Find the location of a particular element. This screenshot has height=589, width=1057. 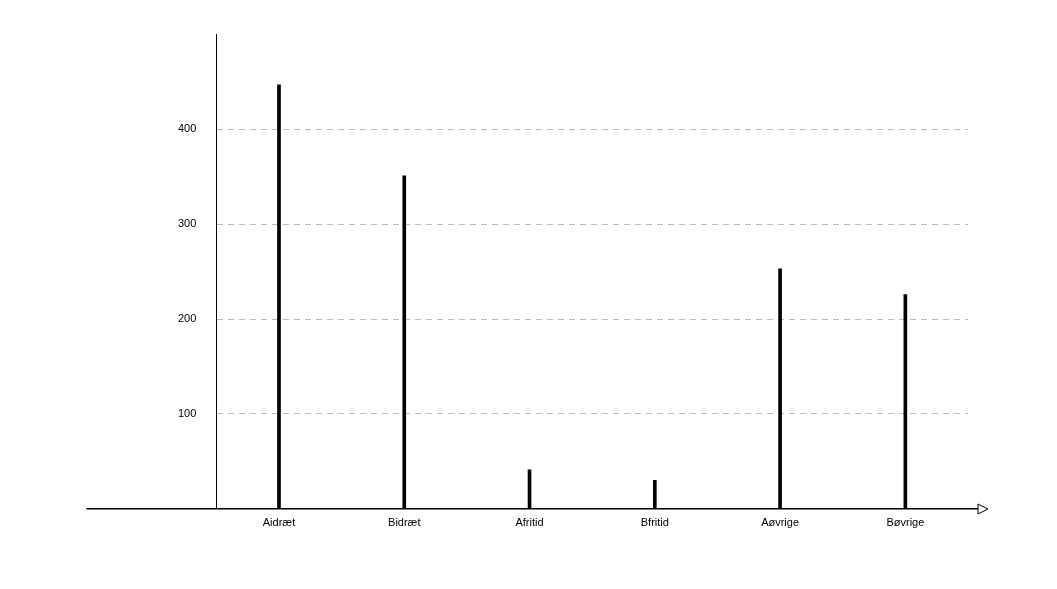

y-tick-label: 300 is located at coordinates (187, 223).